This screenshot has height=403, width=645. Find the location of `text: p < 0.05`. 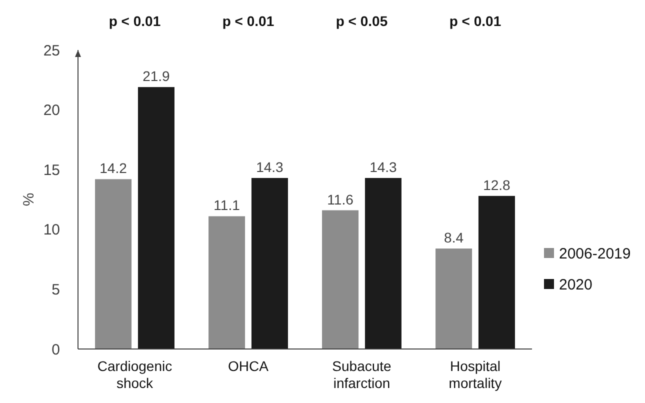

text: p < 0.05 is located at coordinates (362, 21).